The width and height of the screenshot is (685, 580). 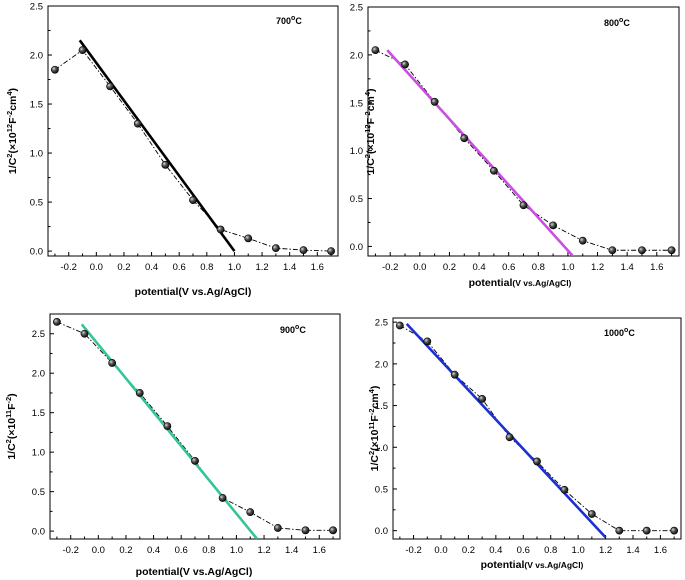 What do you see at coordinates (293, 329) in the screenshot?
I see `temperature-label: 900oC` at bounding box center [293, 329].